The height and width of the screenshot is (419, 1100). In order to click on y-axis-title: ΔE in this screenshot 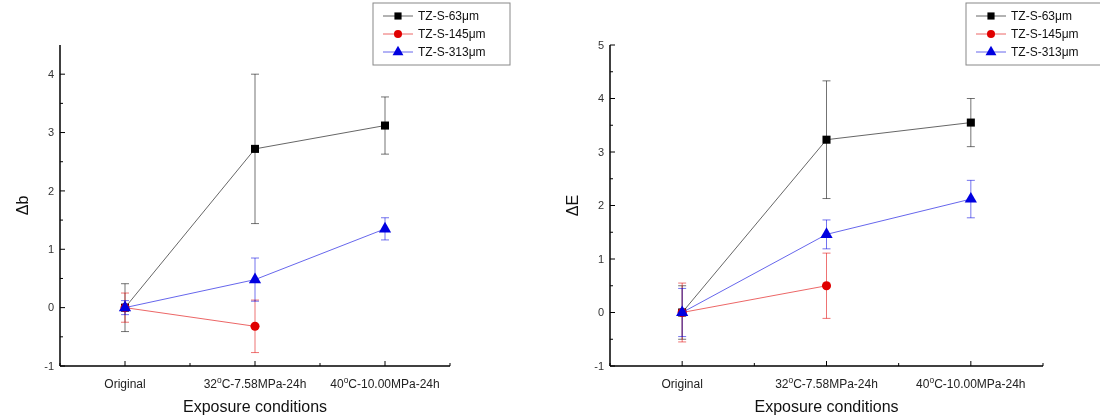, I will do `click(572, 205)`.